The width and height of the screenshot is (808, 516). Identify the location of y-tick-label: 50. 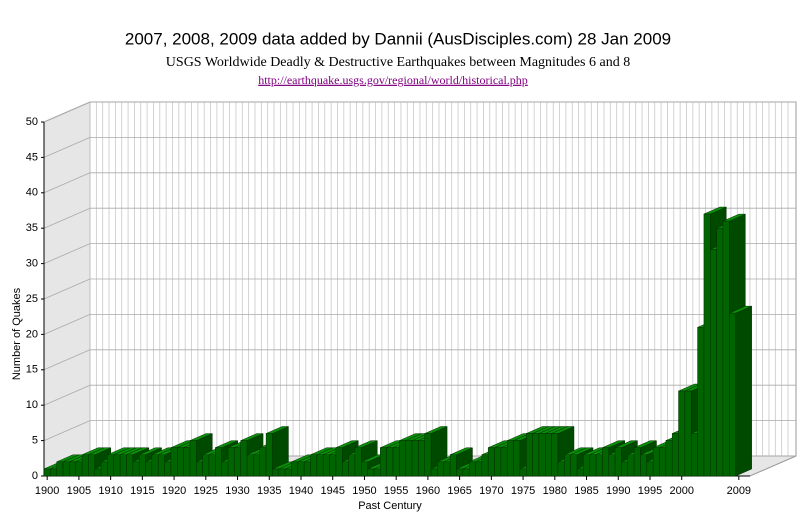
(32, 122).